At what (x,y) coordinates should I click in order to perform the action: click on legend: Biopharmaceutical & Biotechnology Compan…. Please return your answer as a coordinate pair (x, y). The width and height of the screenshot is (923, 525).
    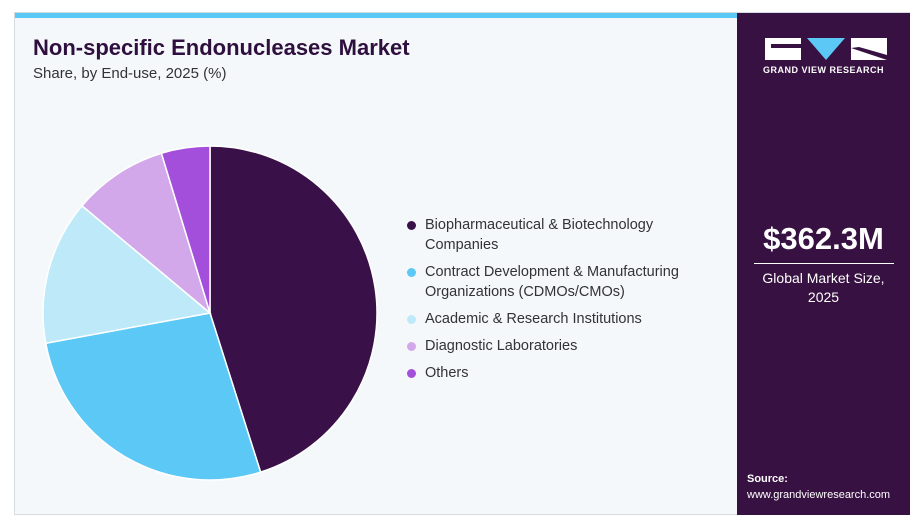
    Looking at the image, I should click on (567, 302).